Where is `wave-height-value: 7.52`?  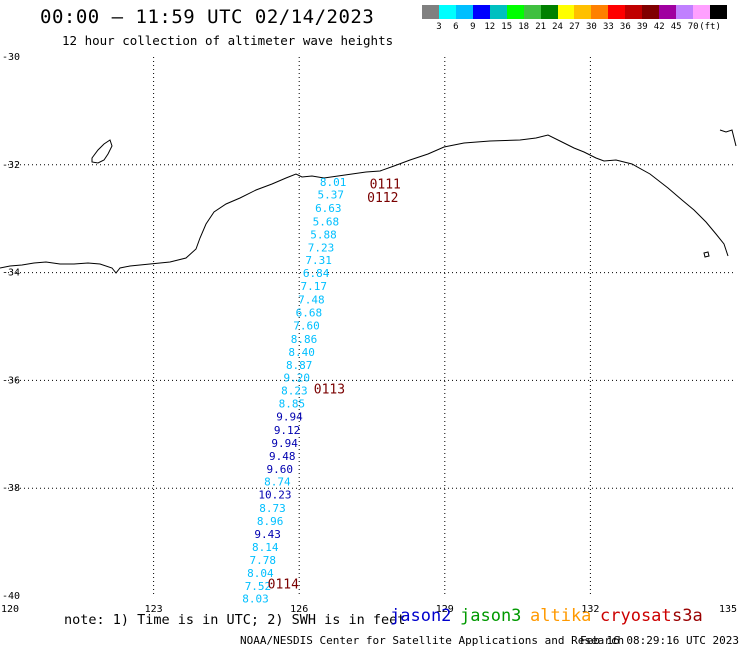
wave-height-value: 7.52 is located at coordinates (258, 586).